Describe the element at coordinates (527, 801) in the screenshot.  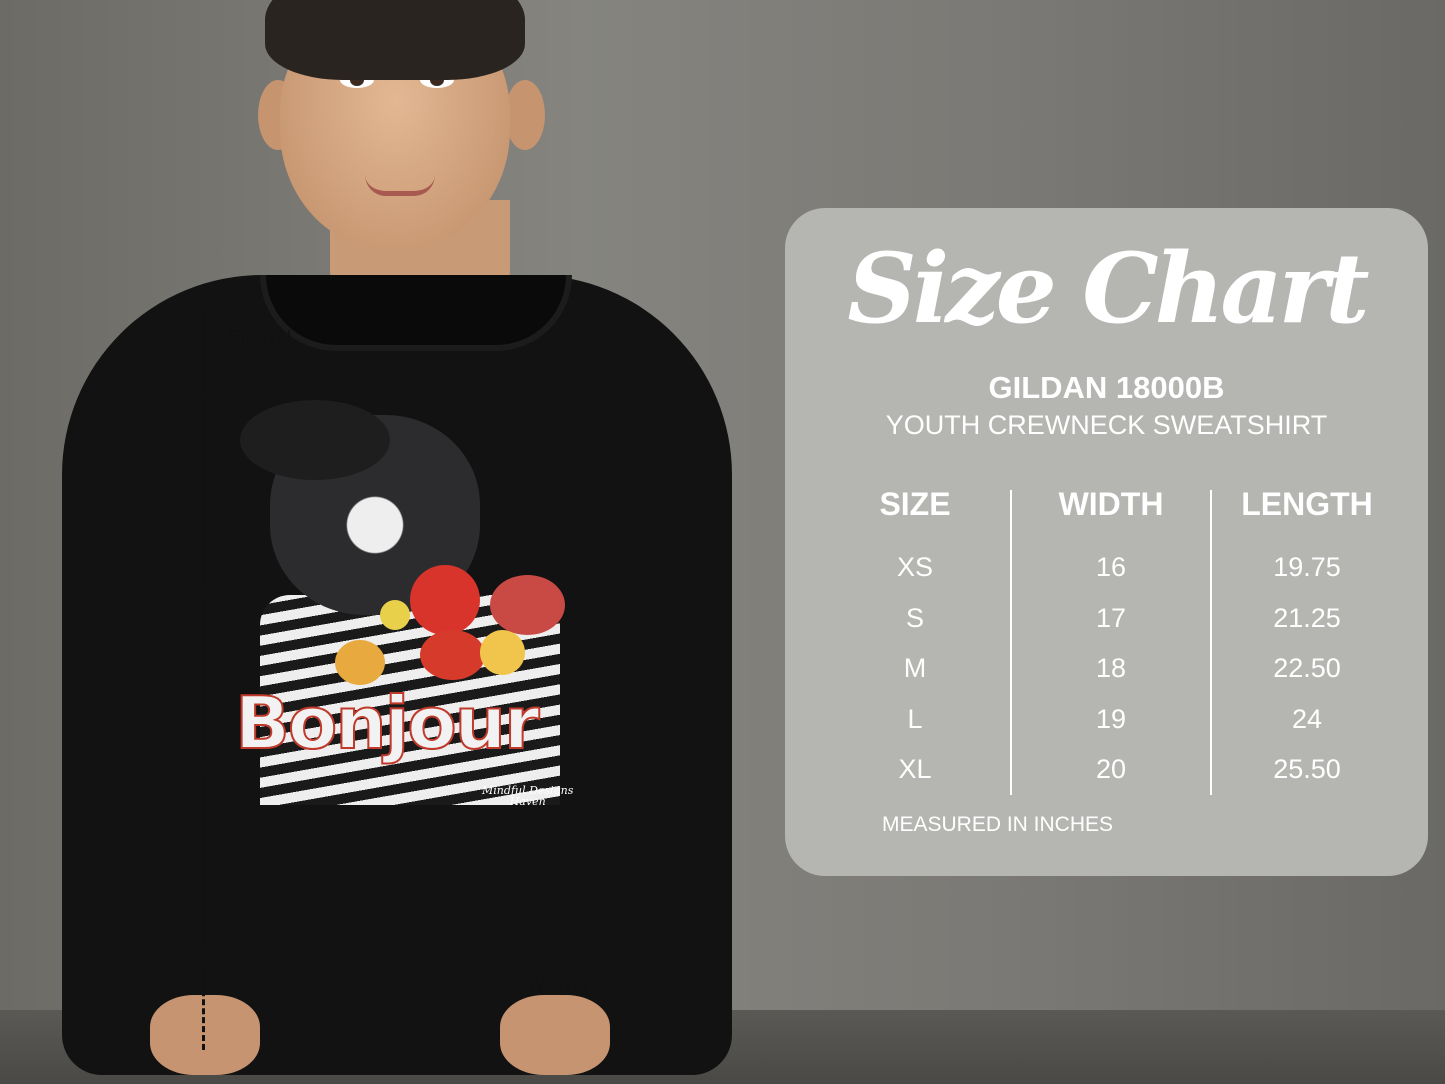
I see `brand-line: Haven` at that location.